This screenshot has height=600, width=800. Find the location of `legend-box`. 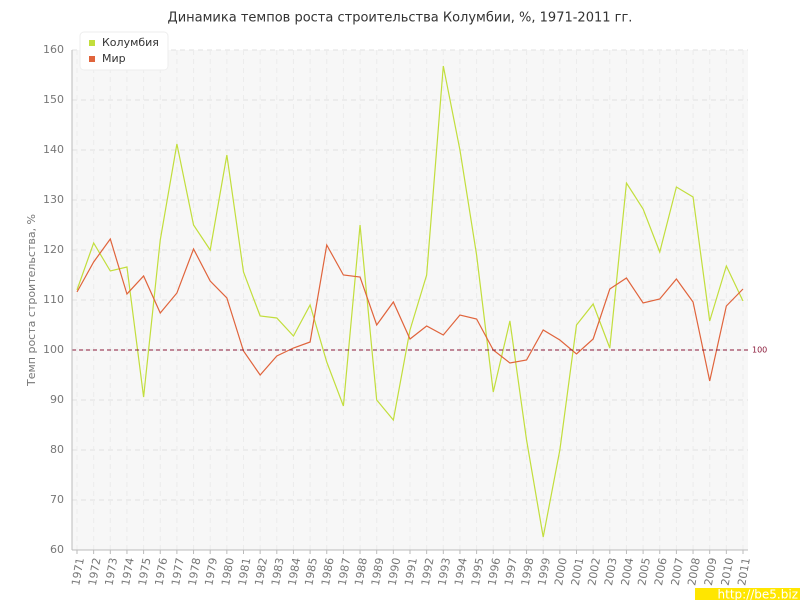

legend-box is located at coordinates (124, 51).